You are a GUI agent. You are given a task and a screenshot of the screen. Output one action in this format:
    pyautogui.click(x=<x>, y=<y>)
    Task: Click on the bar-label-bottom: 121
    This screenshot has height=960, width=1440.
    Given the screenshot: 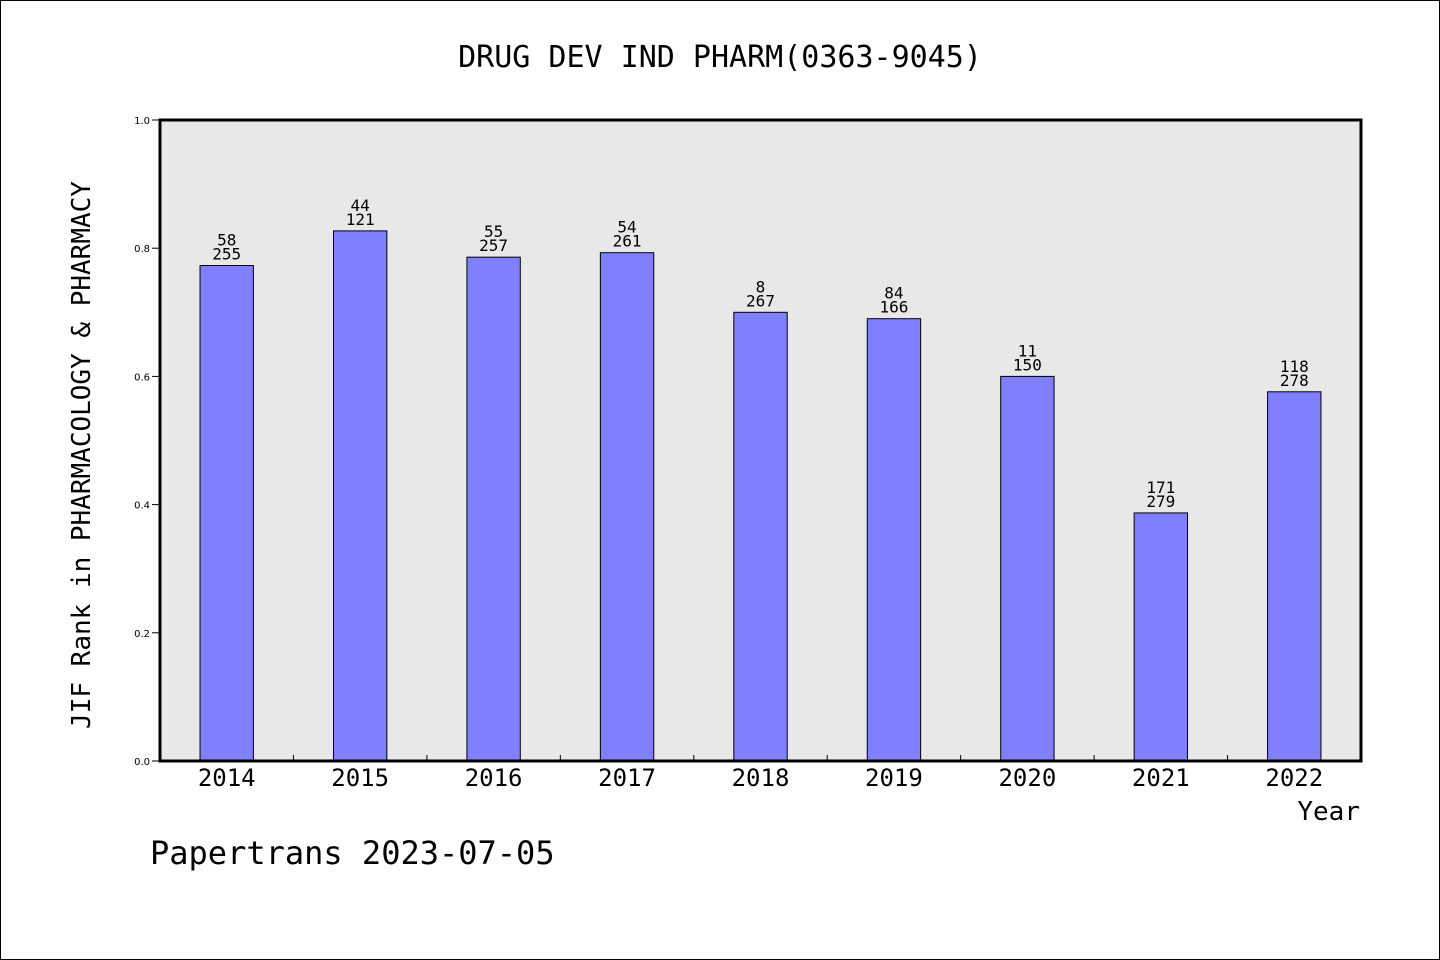 What is the action you would take?
    pyautogui.click(x=360, y=219)
    